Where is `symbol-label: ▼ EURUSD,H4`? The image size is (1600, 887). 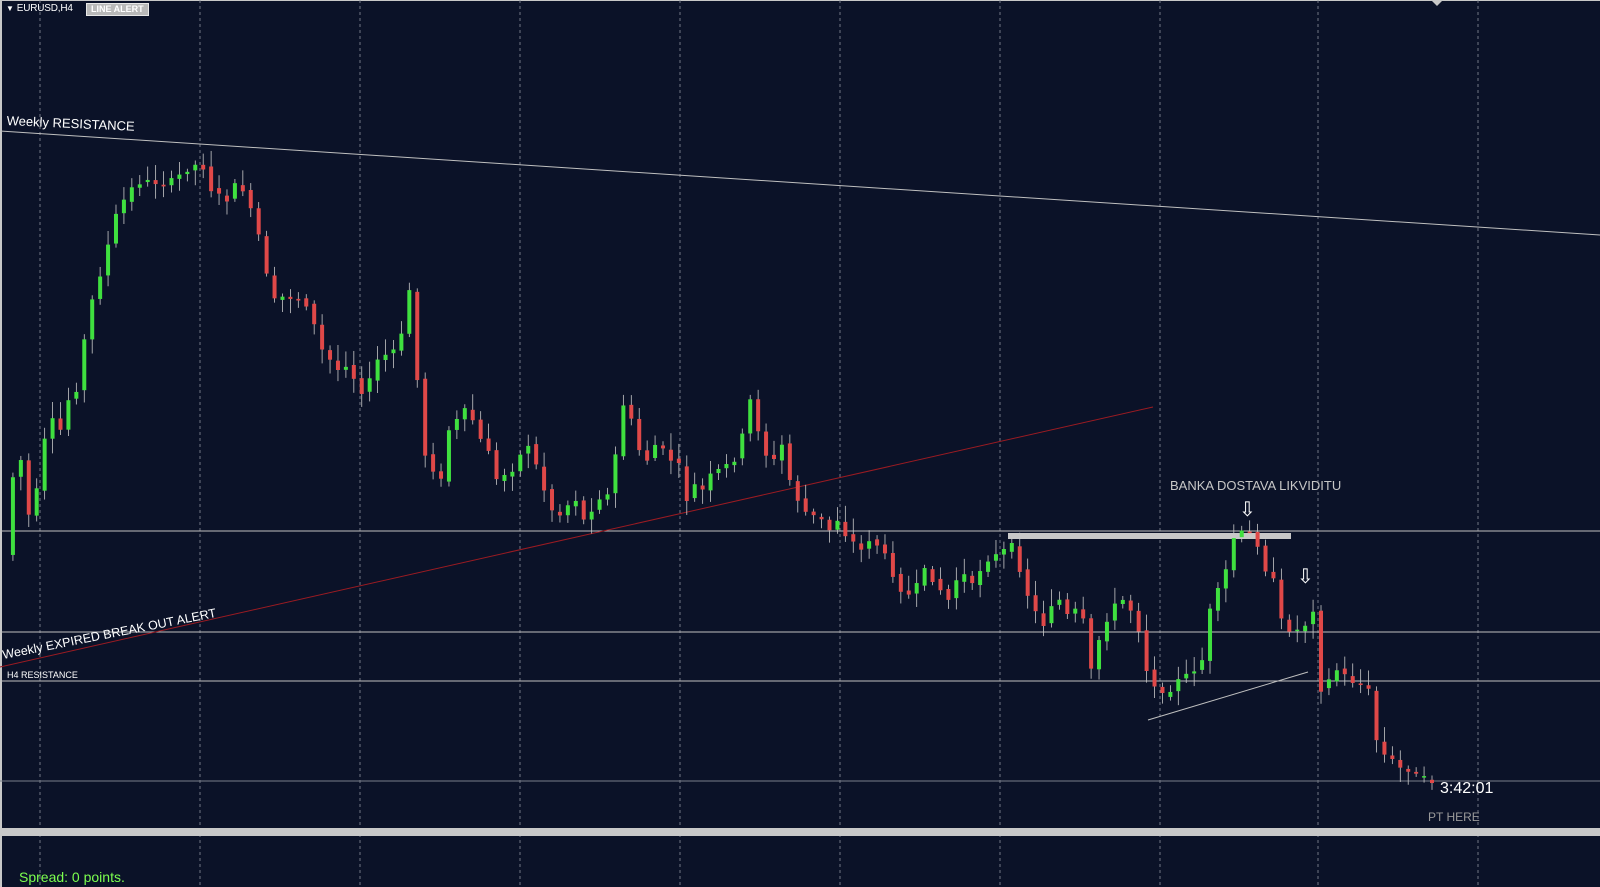 symbol-label: ▼ EURUSD,H4 is located at coordinates (39, 8).